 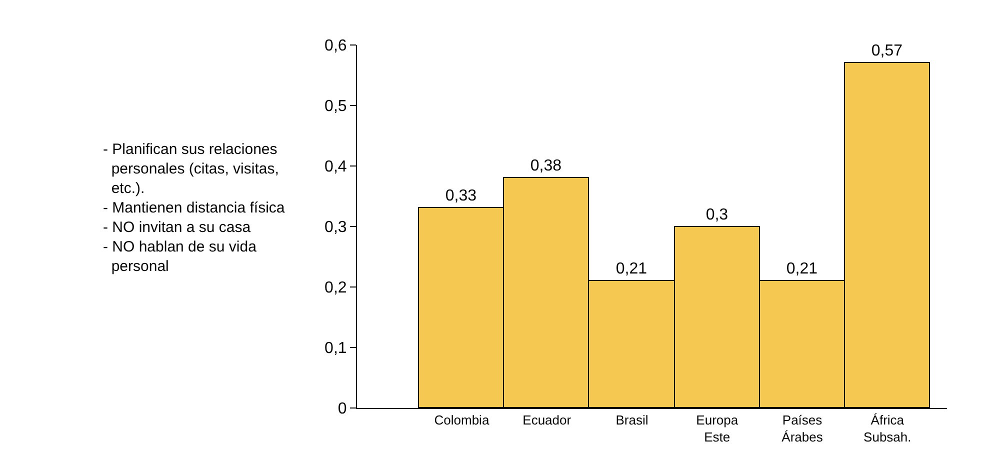 I want to click on y-tick-label: 0,1, so click(x=335, y=349).